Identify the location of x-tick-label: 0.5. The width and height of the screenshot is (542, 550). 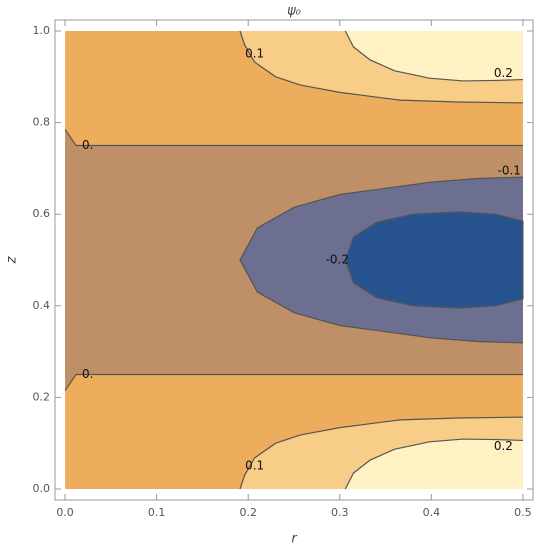
(523, 512).